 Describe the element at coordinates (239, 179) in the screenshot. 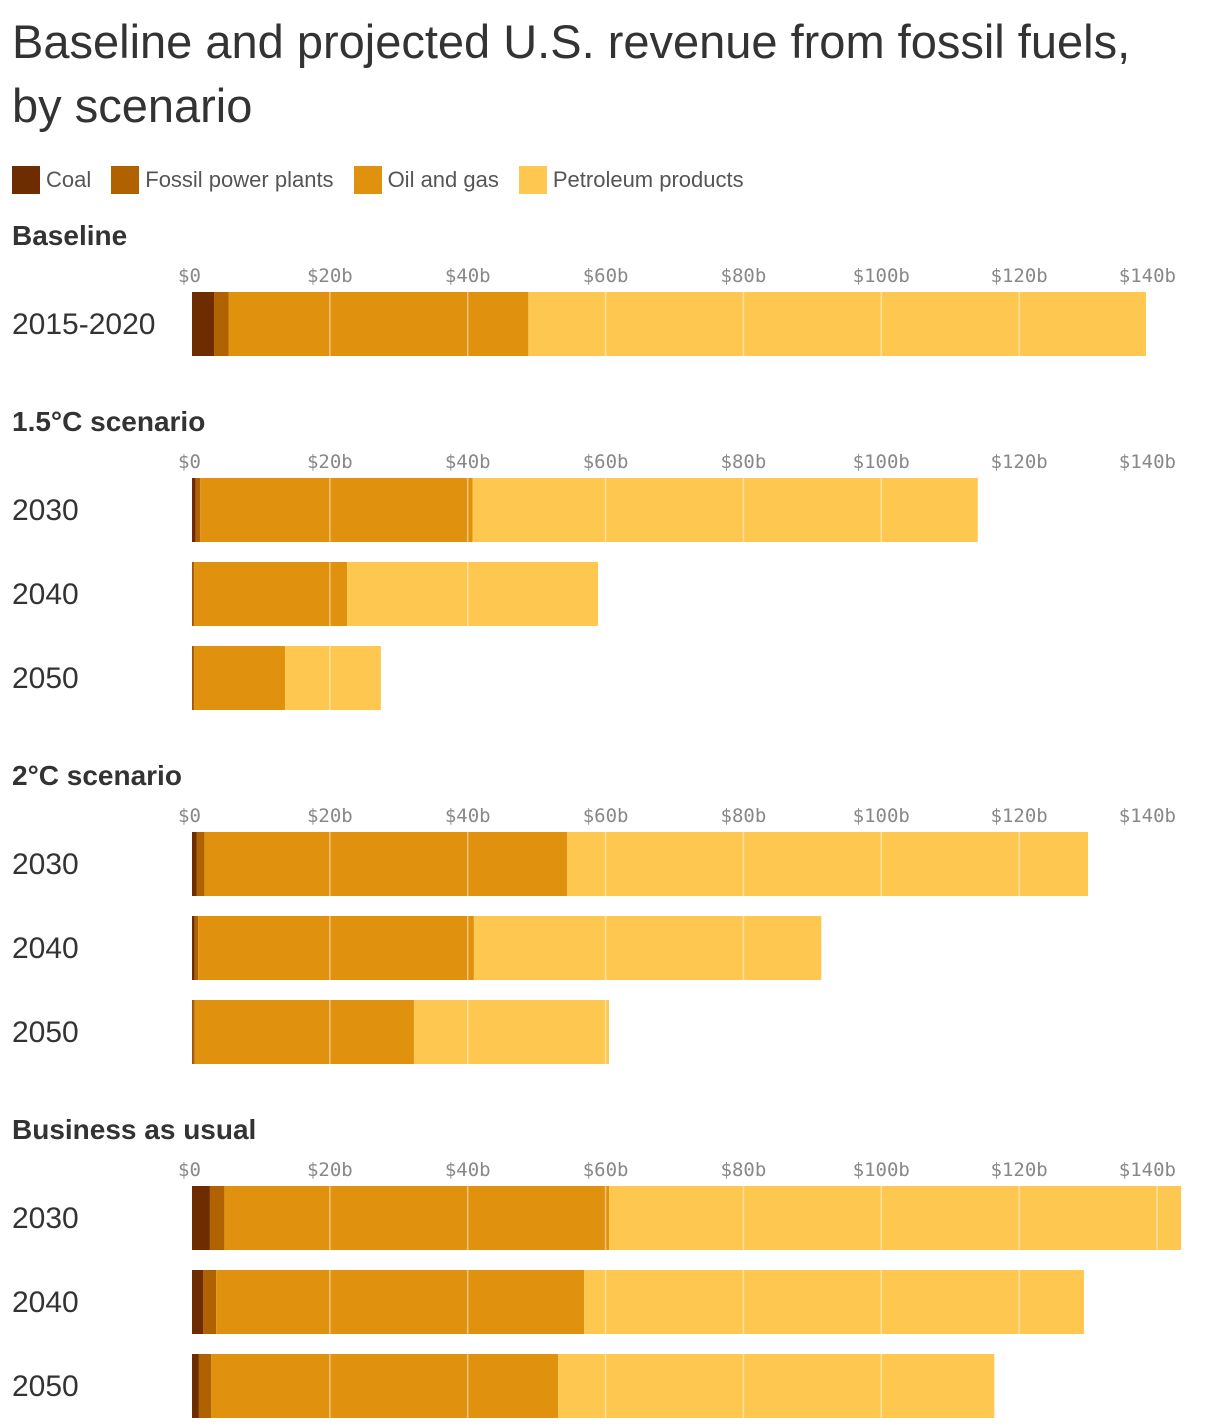

I see `legend-label-fossil-power-plants: Fossil power plants` at that location.